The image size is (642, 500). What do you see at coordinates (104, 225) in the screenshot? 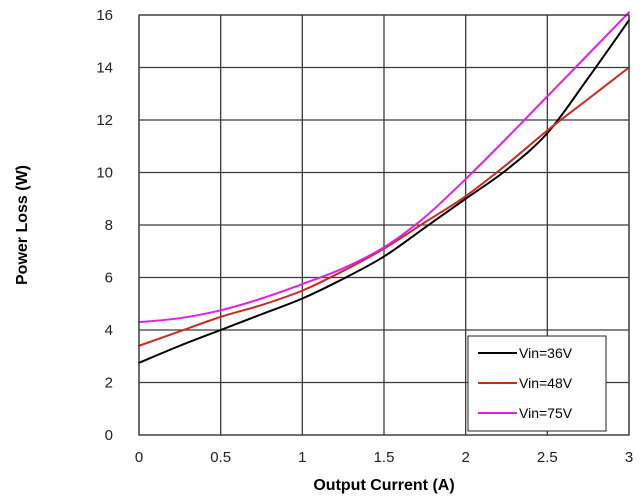
I see `y-tick-labels: 0 2 4 6 8 10 12 14 16` at bounding box center [104, 225].